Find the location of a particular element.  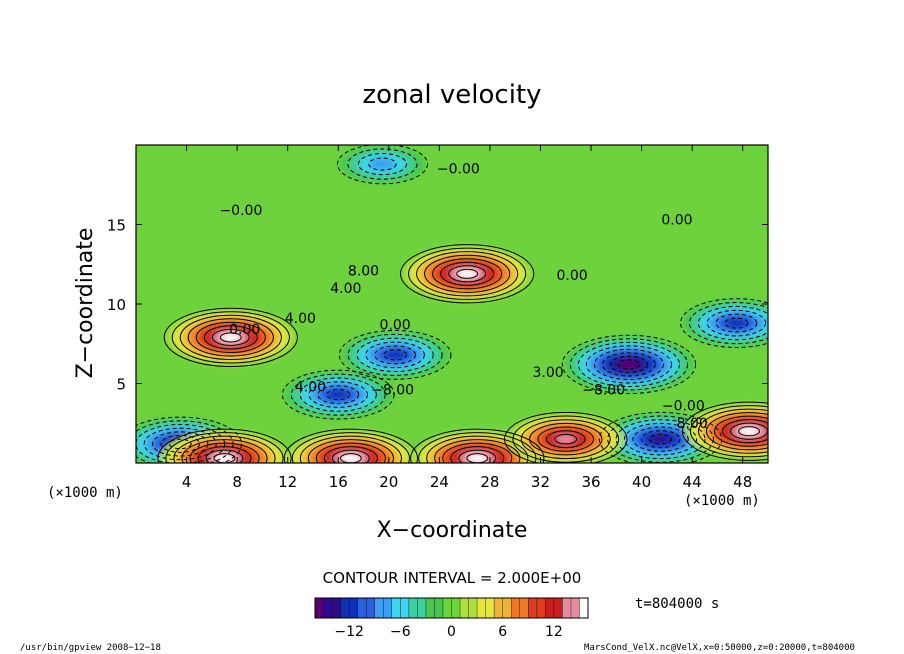

x-tick-label-28: 28 is located at coordinates (489, 482).